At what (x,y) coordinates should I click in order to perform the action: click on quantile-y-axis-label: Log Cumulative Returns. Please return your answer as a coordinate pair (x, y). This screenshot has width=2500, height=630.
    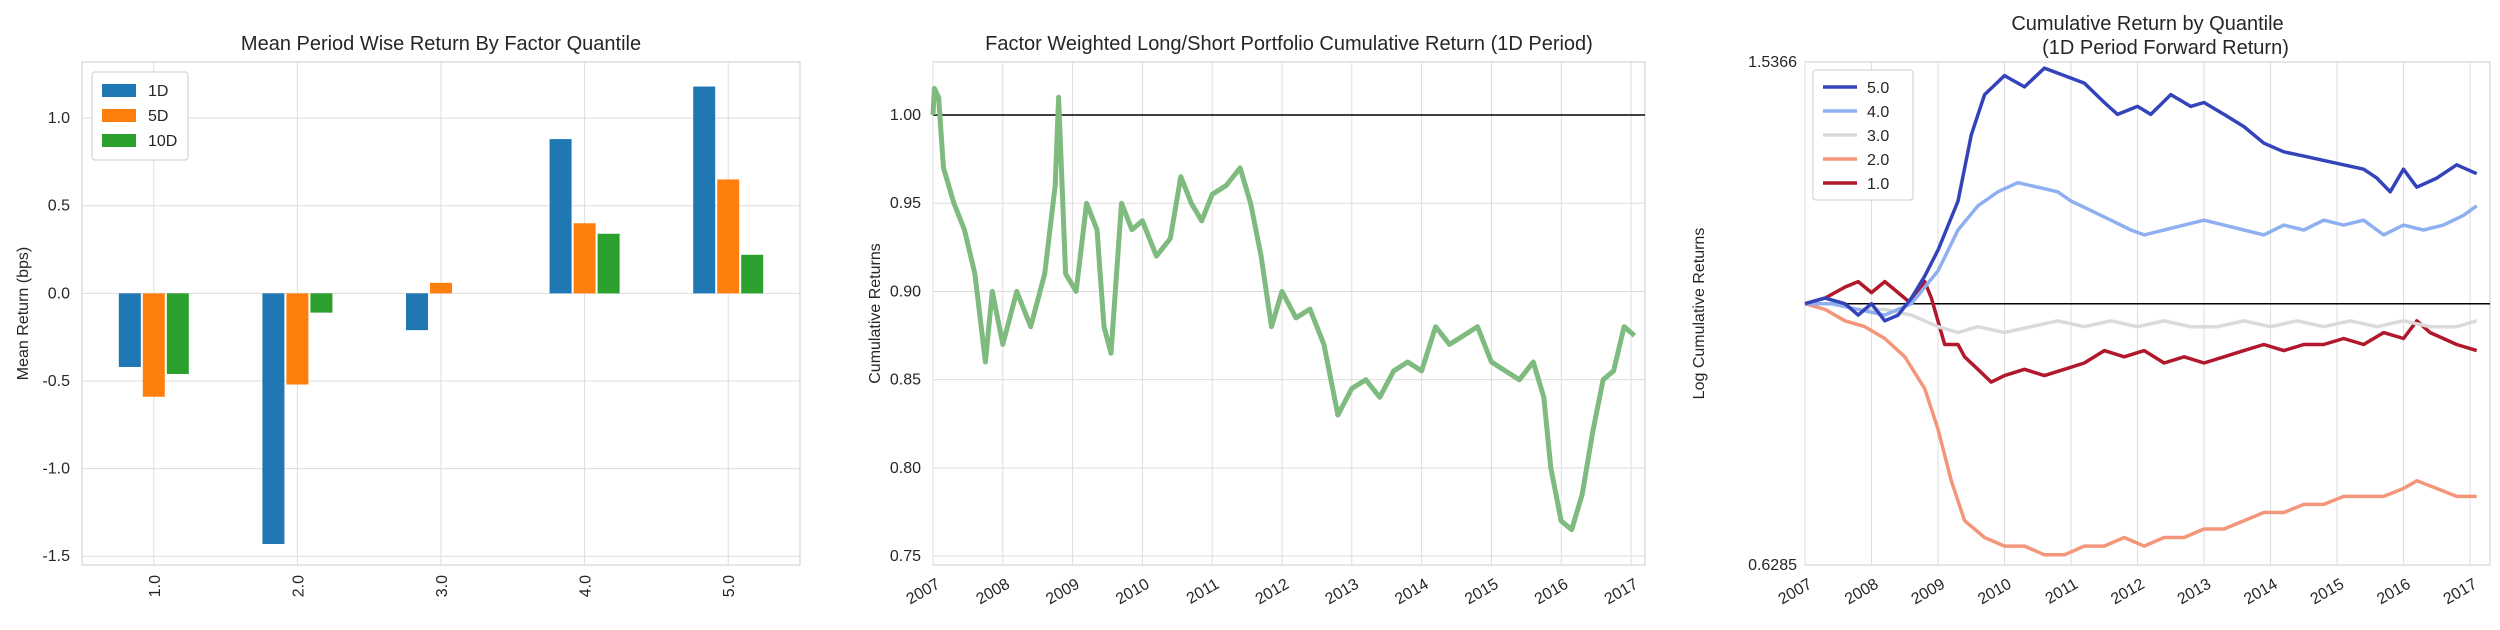
    Looking at the image, I should click on (1699, 314).